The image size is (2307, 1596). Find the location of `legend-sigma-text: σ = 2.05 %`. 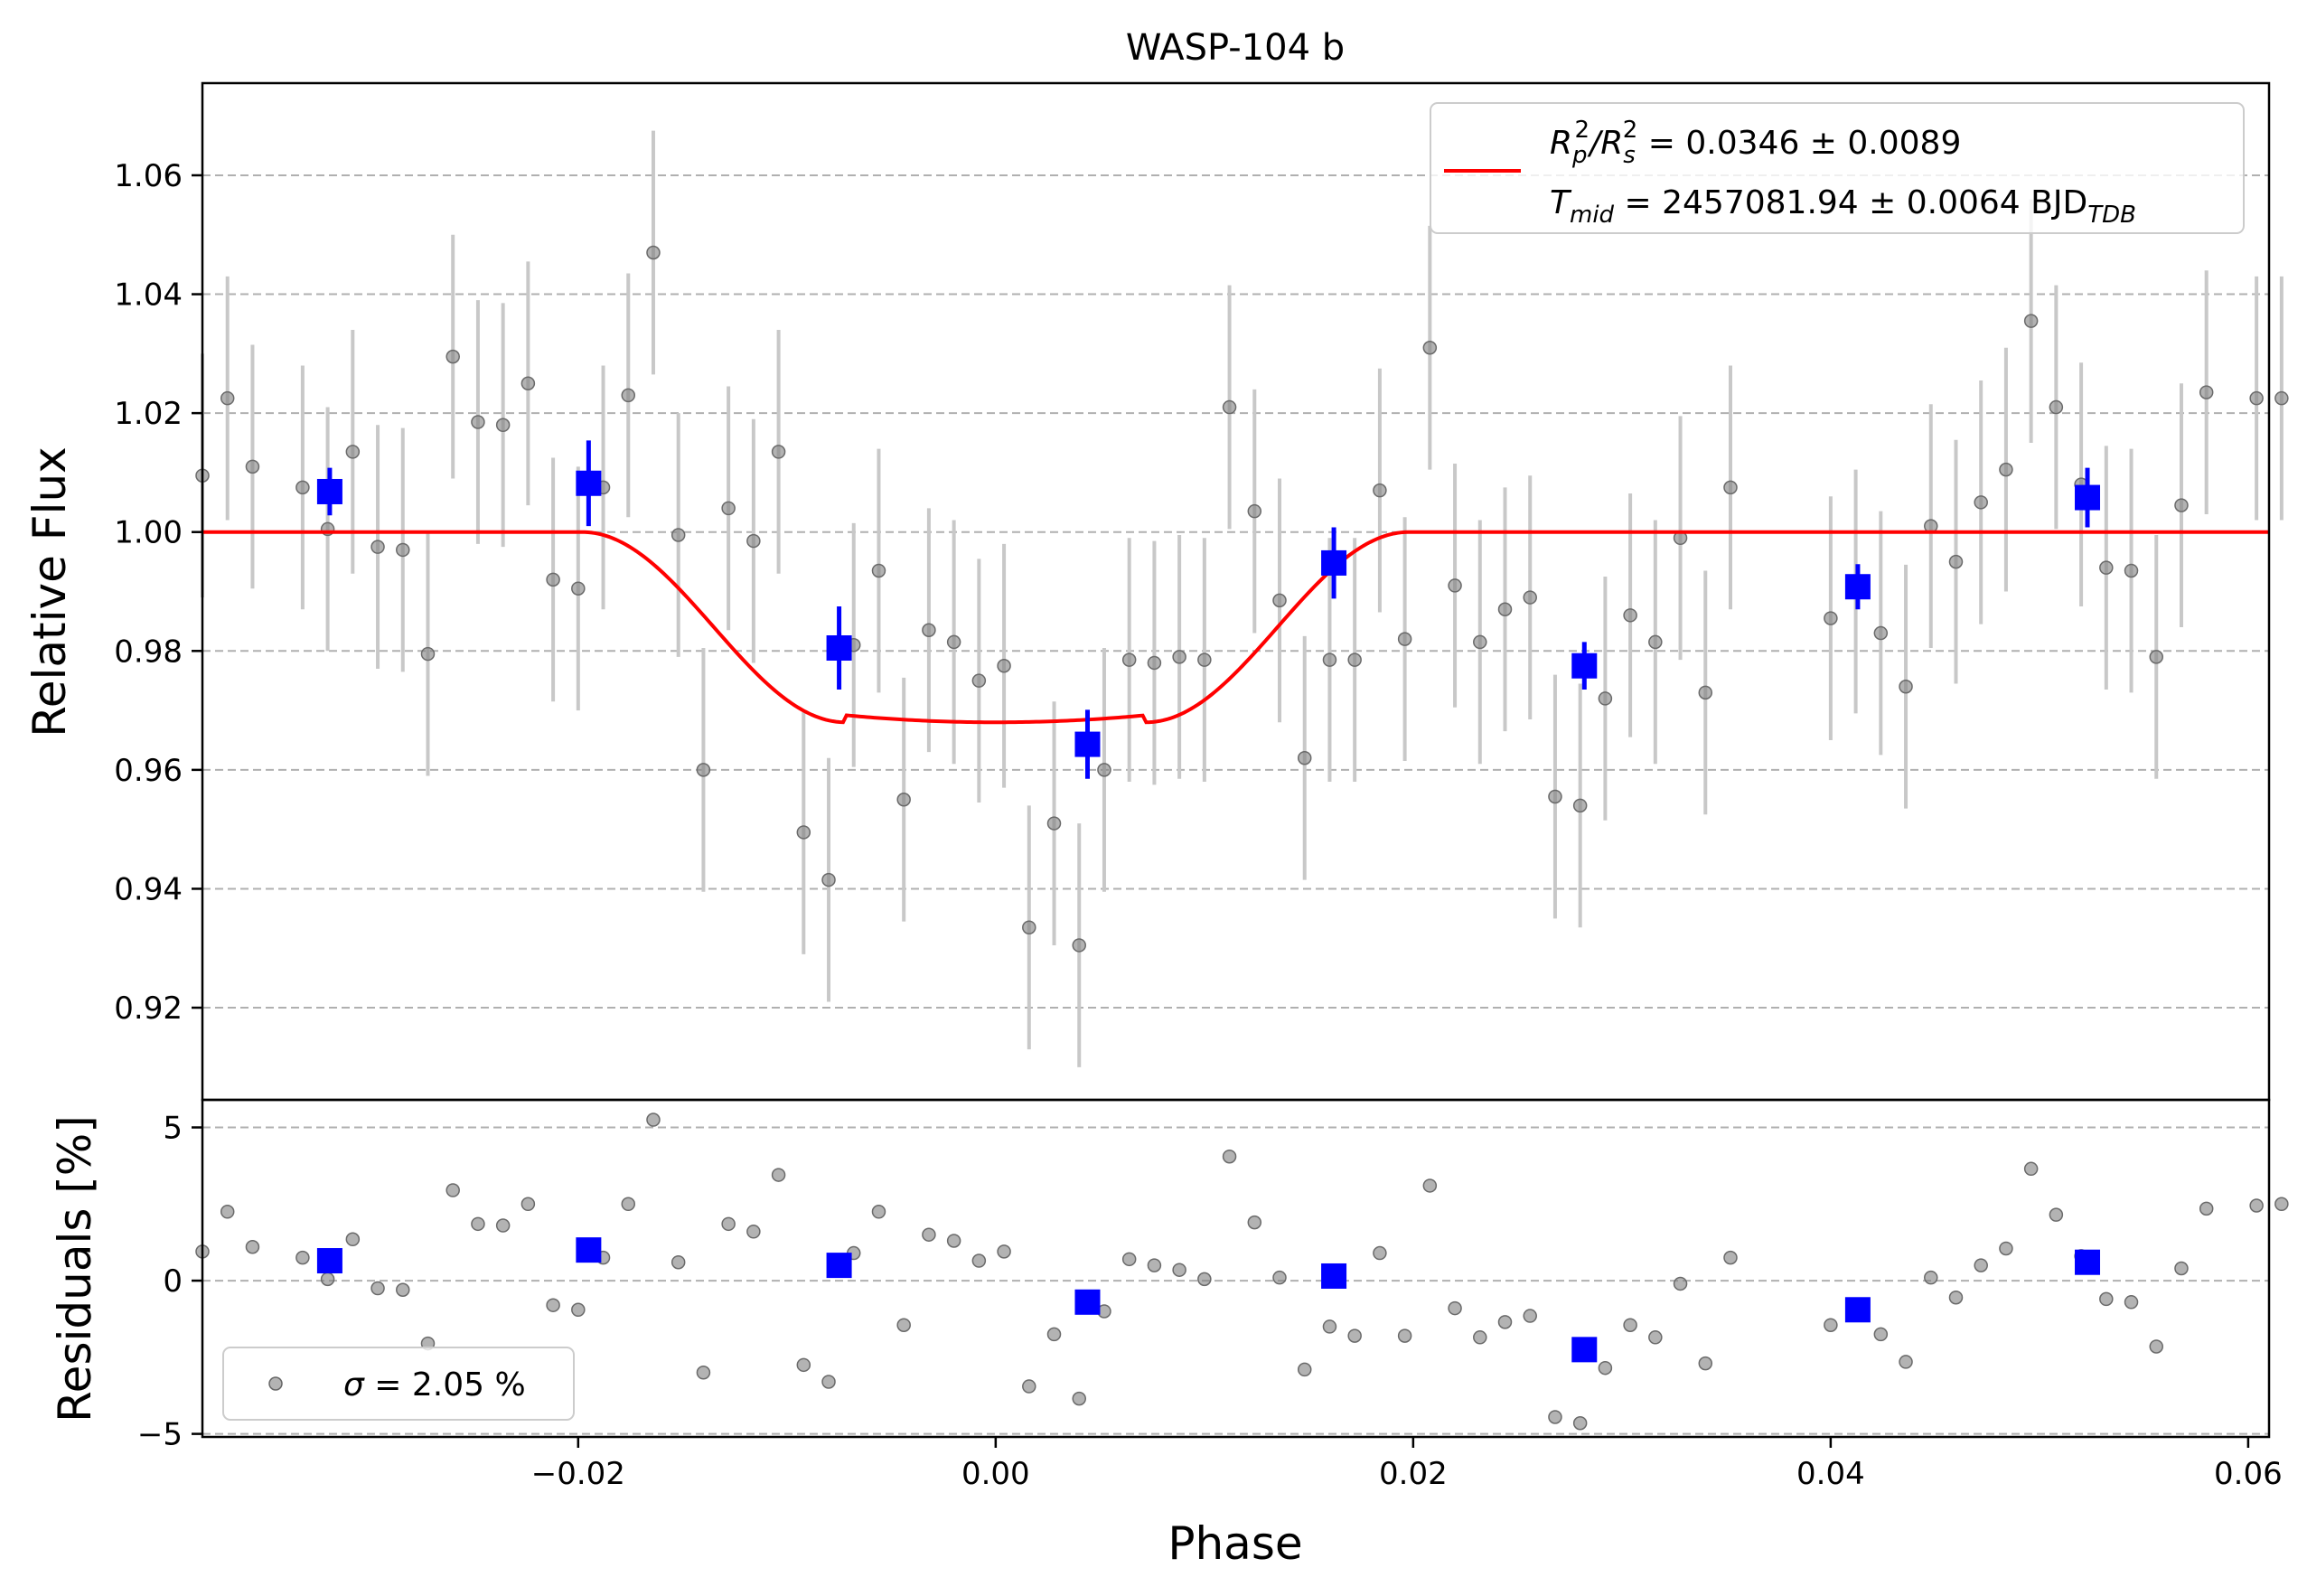

legend-sigma-text: σ = 2.05 % is located at coordinates (434, 1385).